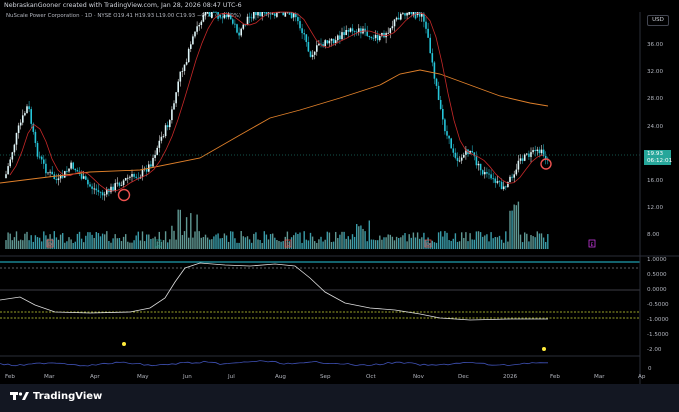 The height and width of the screenshot is (412, 679). Describe the element at coordinates (658, 20) in the screenshot. I see `currency-button: USD` at that location.